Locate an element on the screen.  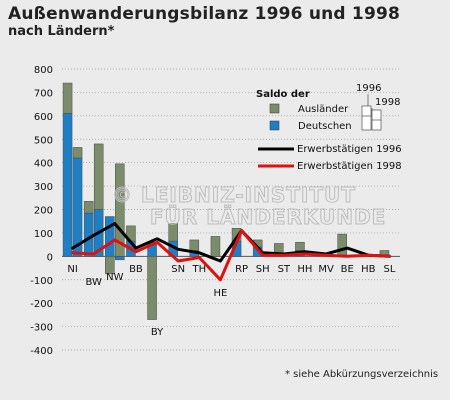
category-label-th: TH is located at coordinates (198, 269).